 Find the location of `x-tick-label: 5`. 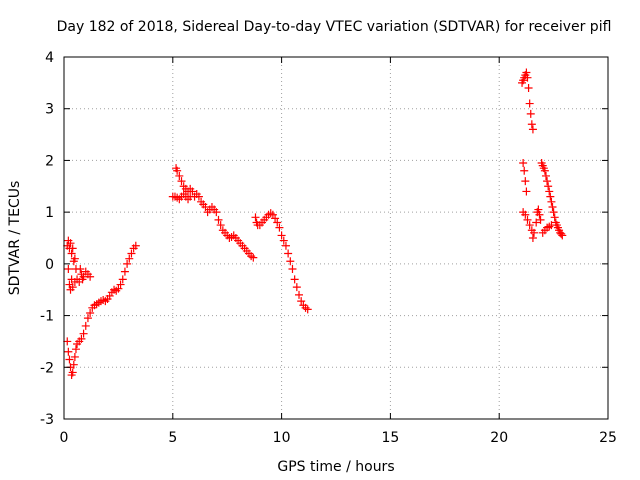

x-tick-label: 5 is located at coordinates (172, 438).